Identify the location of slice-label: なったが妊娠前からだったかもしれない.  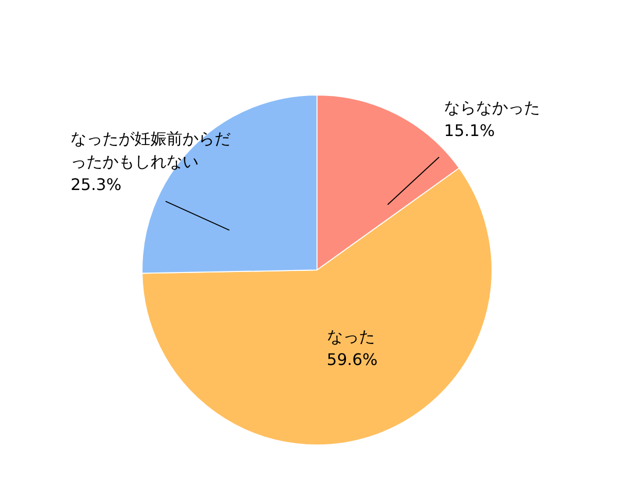
(150, 151).